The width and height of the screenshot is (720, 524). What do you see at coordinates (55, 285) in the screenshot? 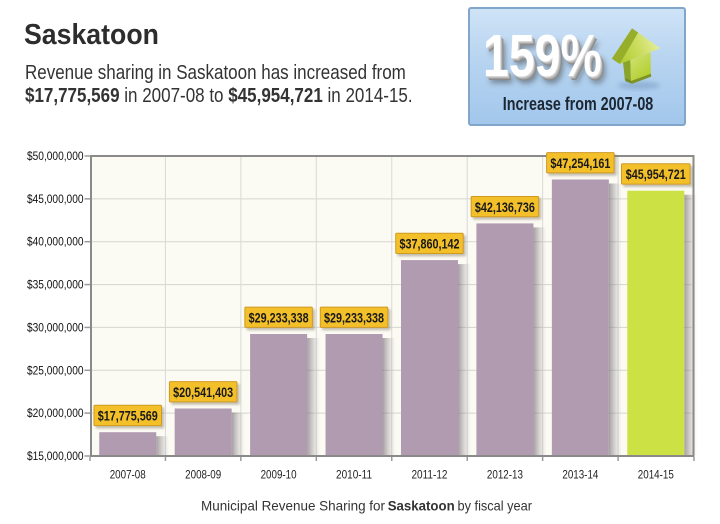
I see `svg-text: $35,000,000` at bounding box center [55, 285].